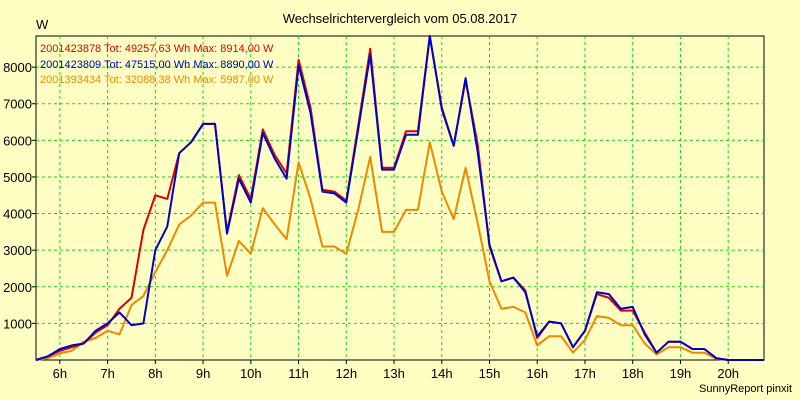 The width and height of the screenshot is (800, 400). Describe the element at coordinates (17, 250) in the screenshot. I see `y-tick-label: 3000` at that location.